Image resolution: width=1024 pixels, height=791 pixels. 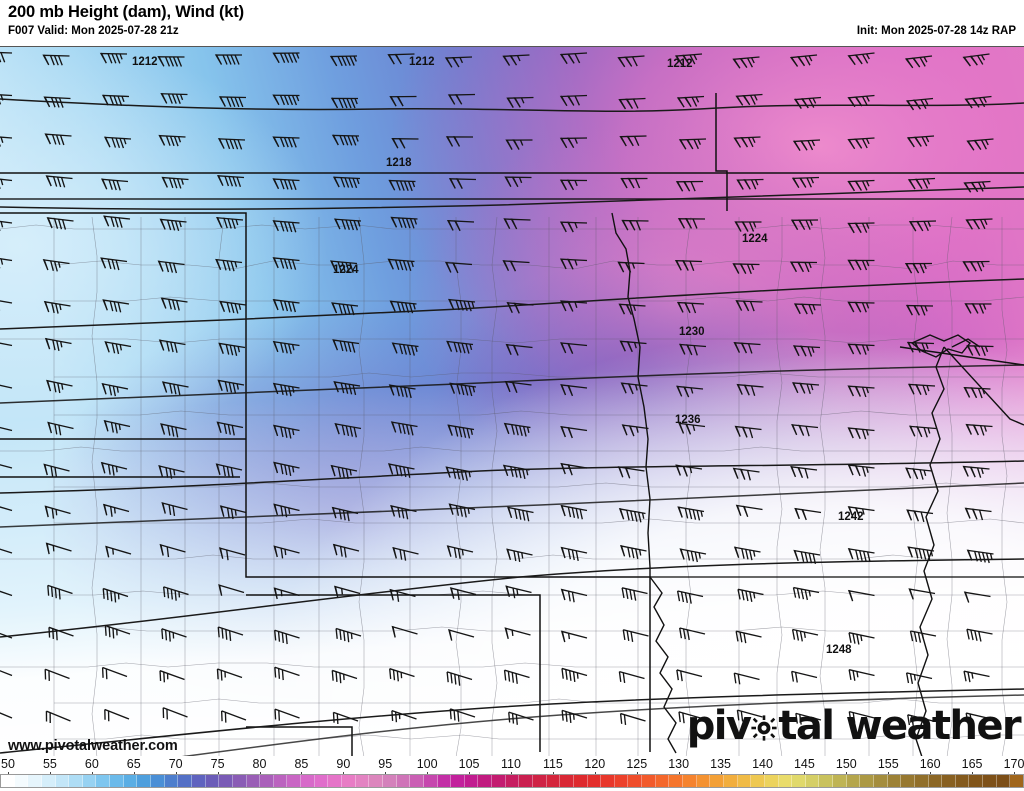 I want to click on colorbar-tick-label: 95, so click(x=385, y=764).